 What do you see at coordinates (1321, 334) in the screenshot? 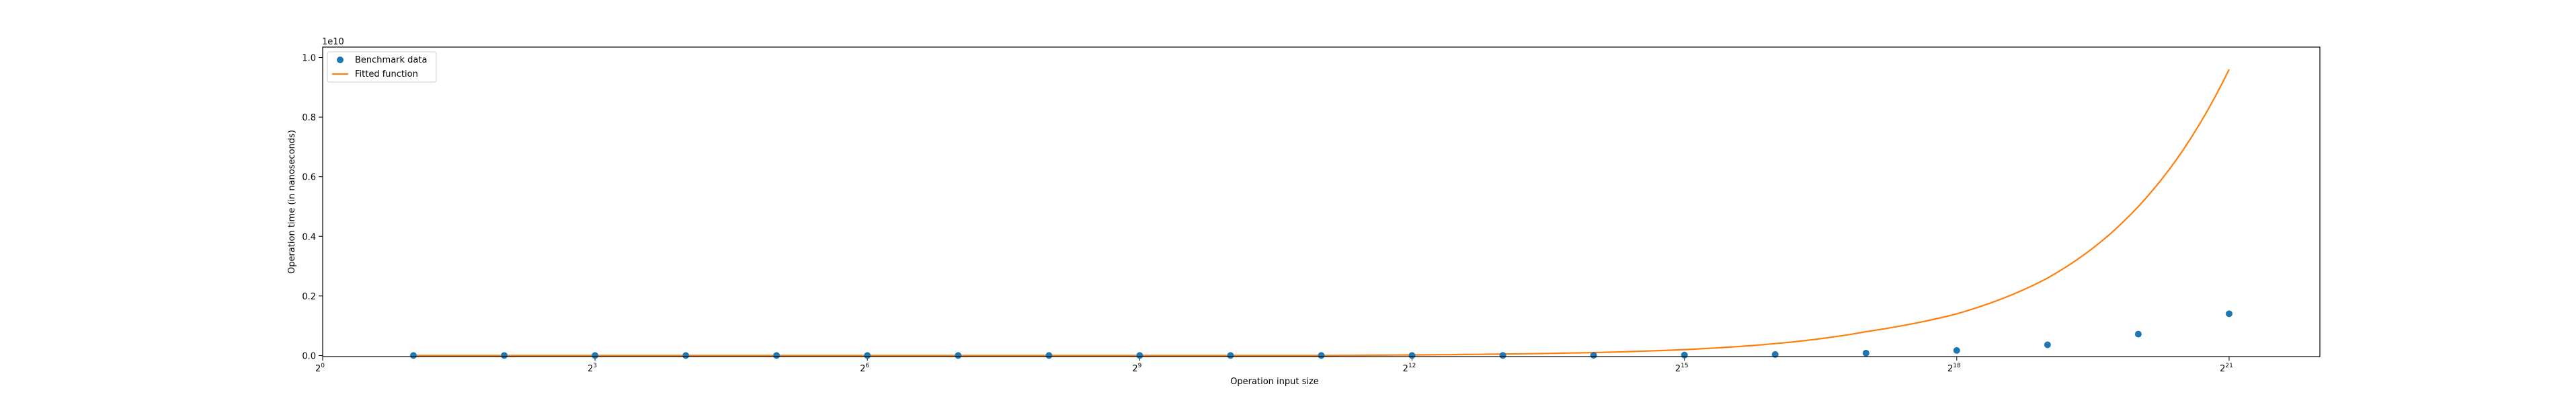
I see `benchmark-data-points` at bounding box center [1321, 334].